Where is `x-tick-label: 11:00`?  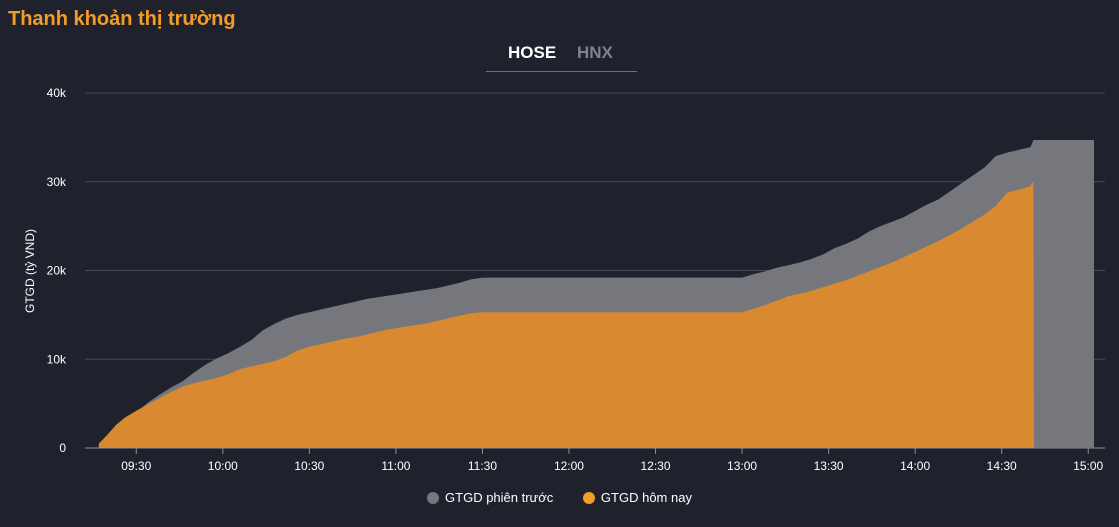
x-tick-label: 11:00 is located at coordinates (395, 466).